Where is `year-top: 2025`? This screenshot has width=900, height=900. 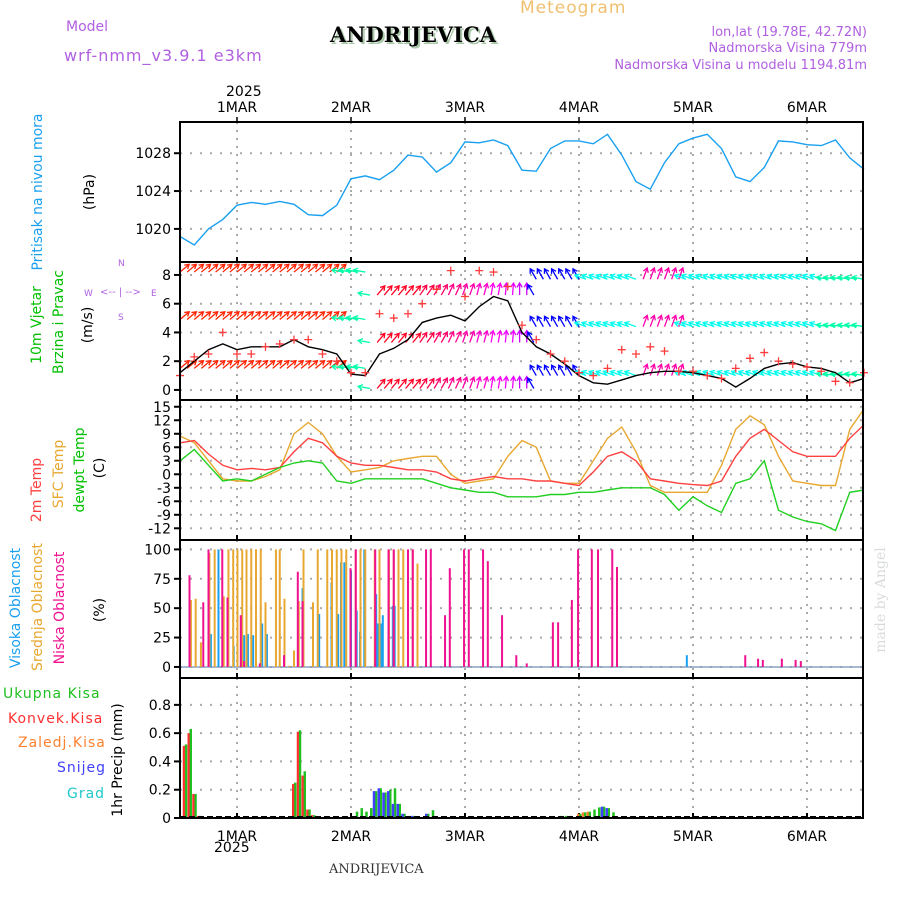
year-top: 2025 is located at coordinates (244, 92).